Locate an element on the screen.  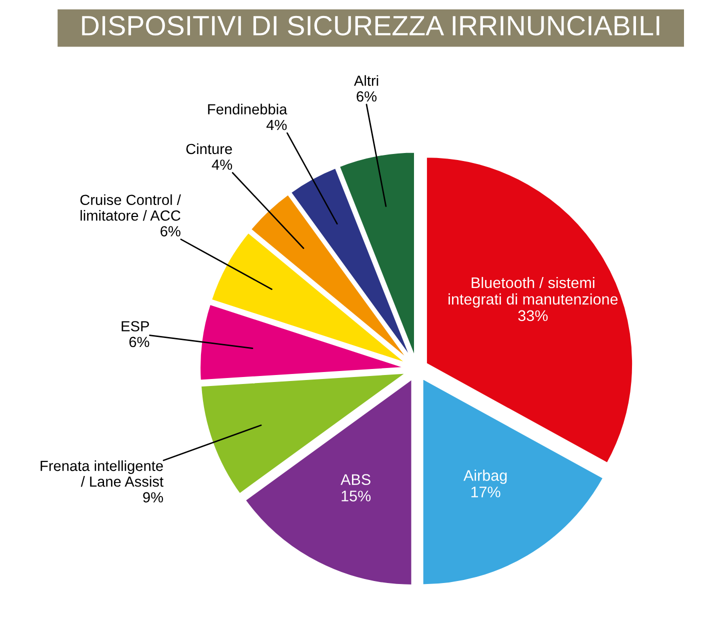
slice-label: Cruise Control / limitatore / ACC is located at coordinates (130, 207).